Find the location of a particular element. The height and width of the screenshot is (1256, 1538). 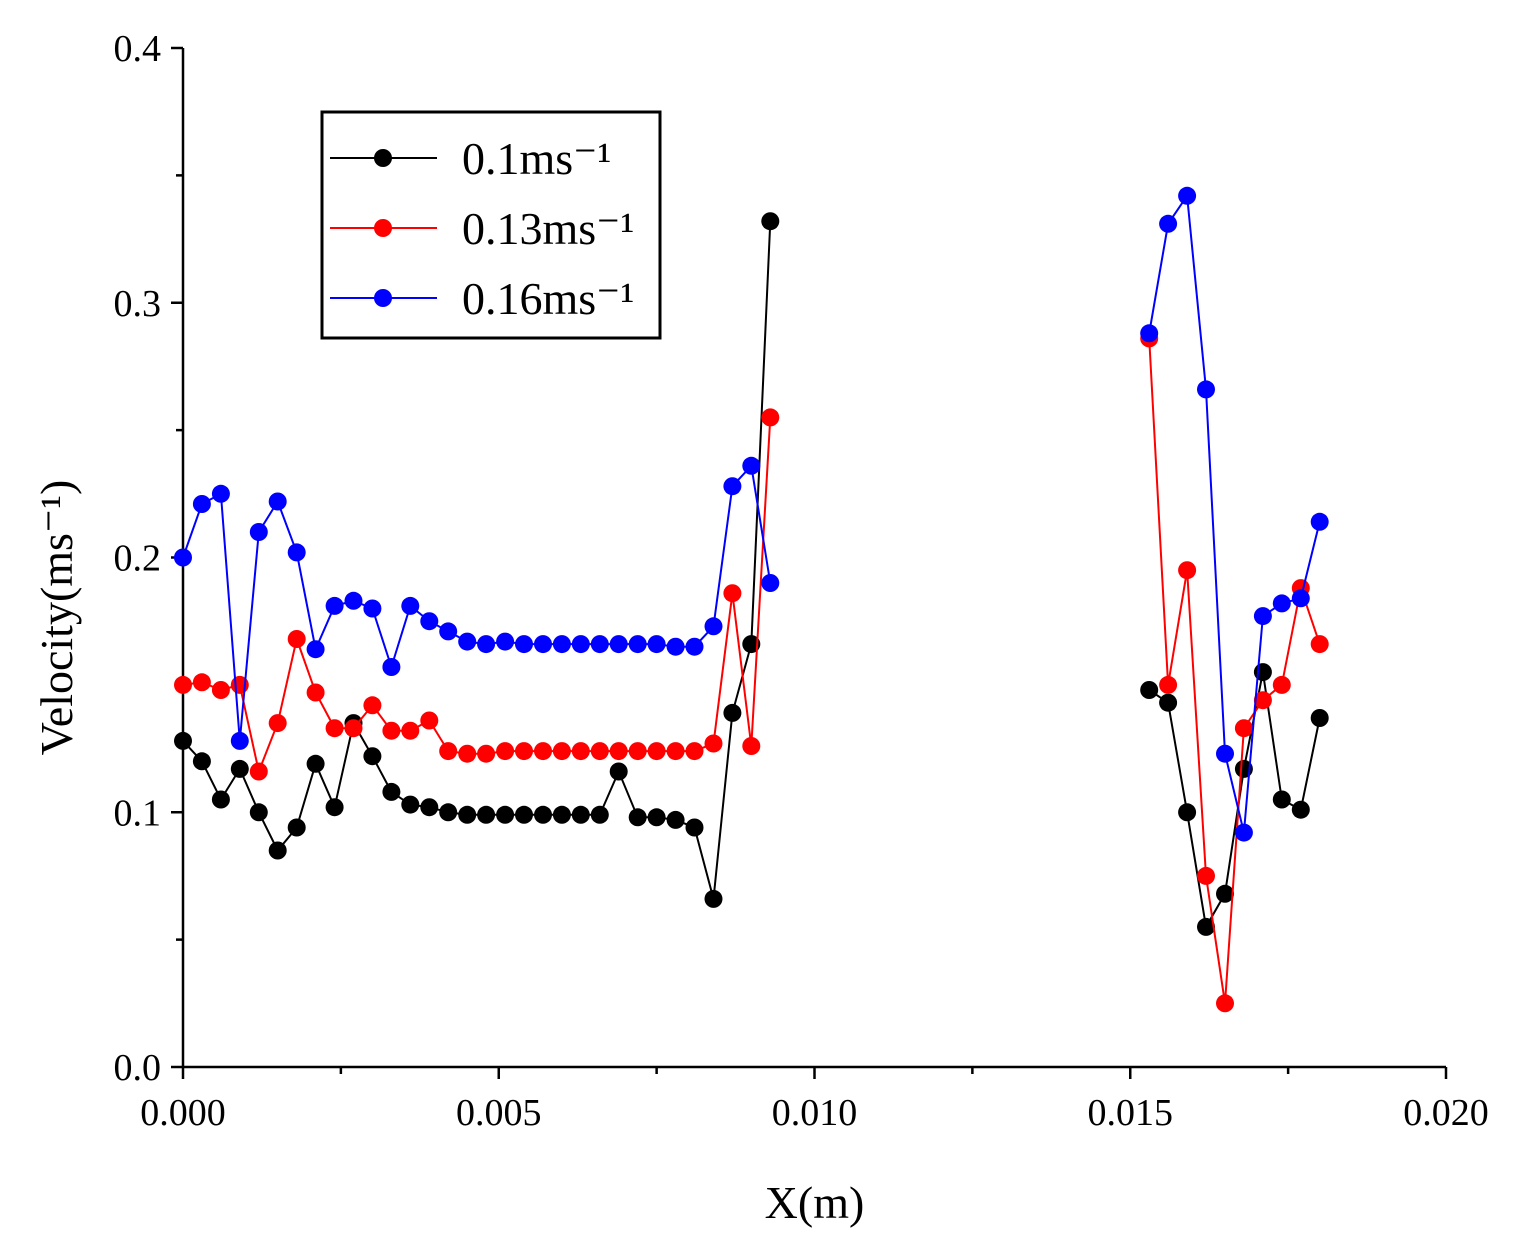

legend-item: 0.16ms⁻¹ is located at coordinates (482, 298).